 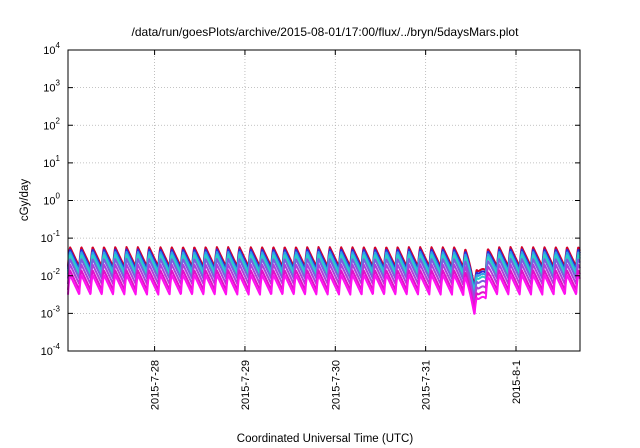 I want to click on y-tick-label: 10⁻³, so click(x=51, y=312).